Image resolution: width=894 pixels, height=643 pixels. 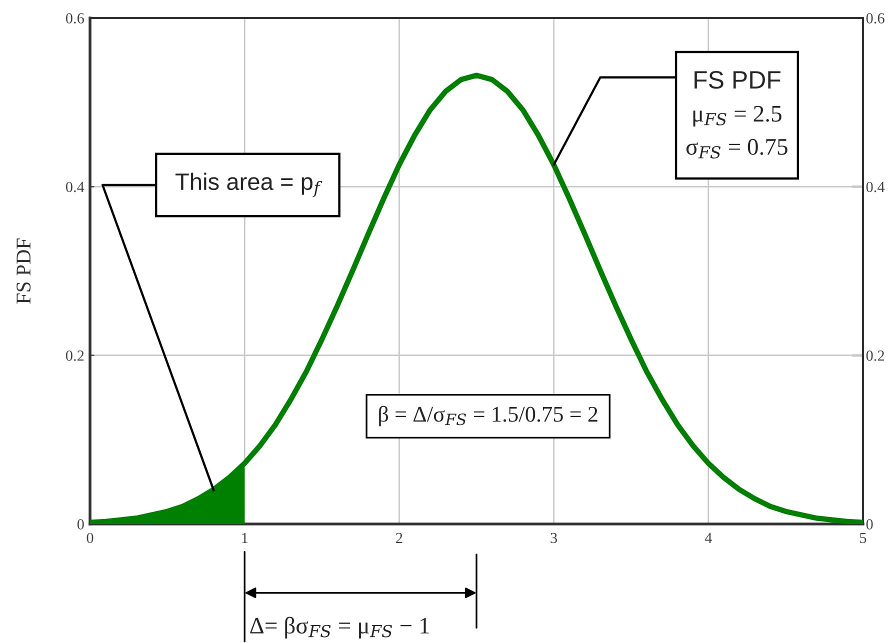 What do you see at coordinates (80, 524) in the screenshot?
I see `y-tick-label: 0` at bounding box center [80, 524].